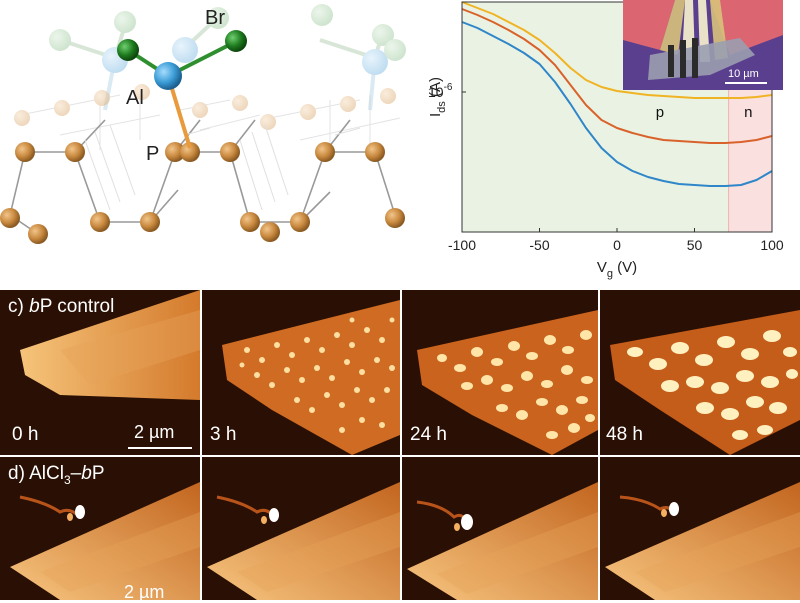 This screenshot has width=800, height=603. What do you see at coordinates (100, 528) in the screenshot?
I see `afm-d-0h` at bounding box center [100, 528].